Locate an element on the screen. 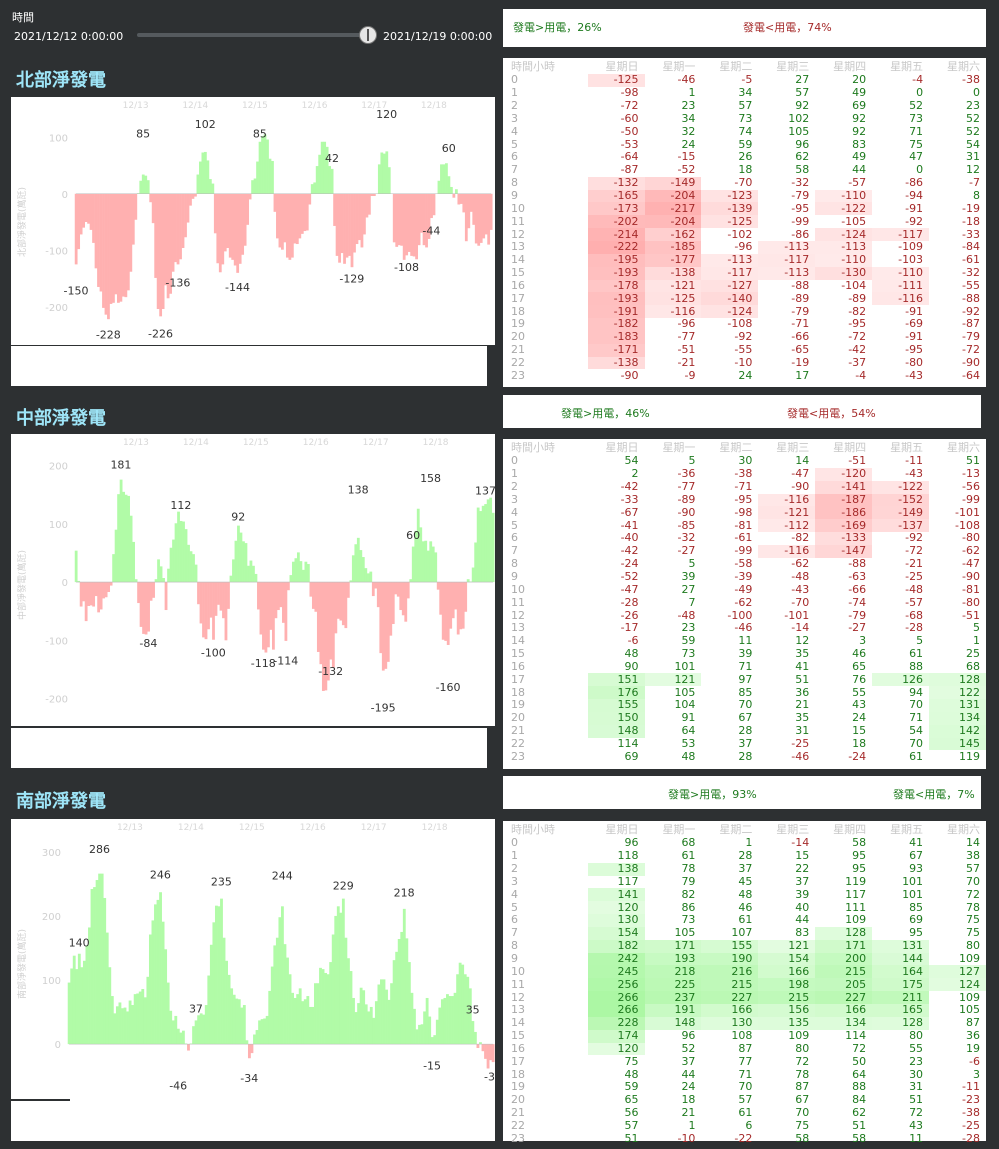  value-cell: 50 is located at coordinates (859, 1061).